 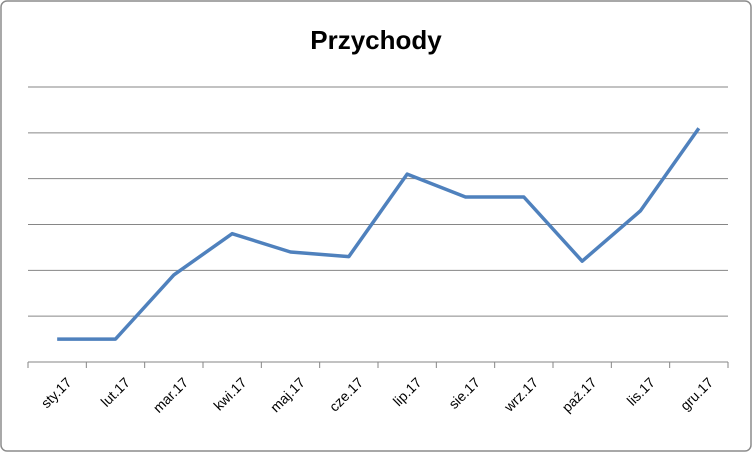 I want to click on chart-title: Przychody, so click(x=376, y=40).